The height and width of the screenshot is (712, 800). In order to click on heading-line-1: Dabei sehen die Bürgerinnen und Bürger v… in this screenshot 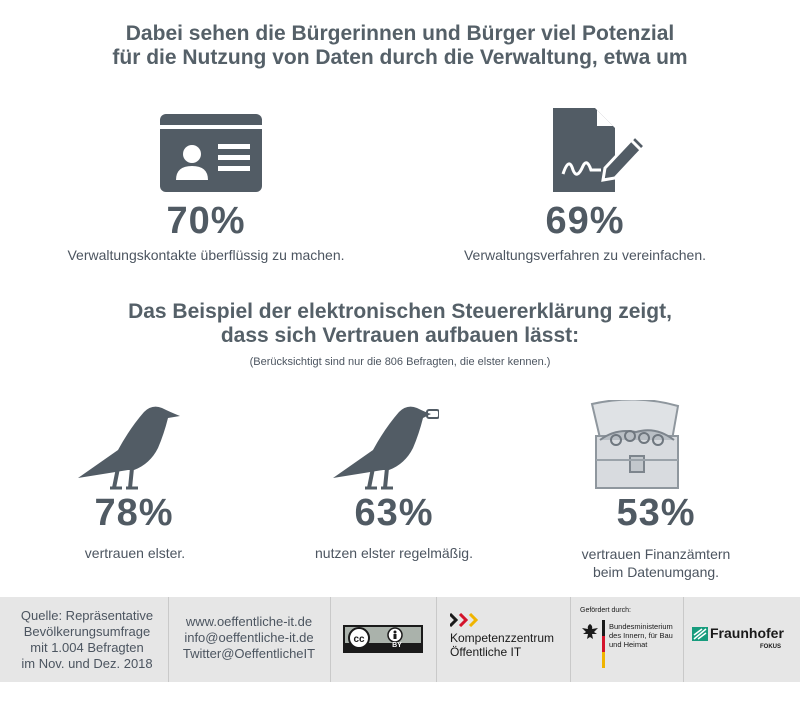, I will do `click(400, 33)`.